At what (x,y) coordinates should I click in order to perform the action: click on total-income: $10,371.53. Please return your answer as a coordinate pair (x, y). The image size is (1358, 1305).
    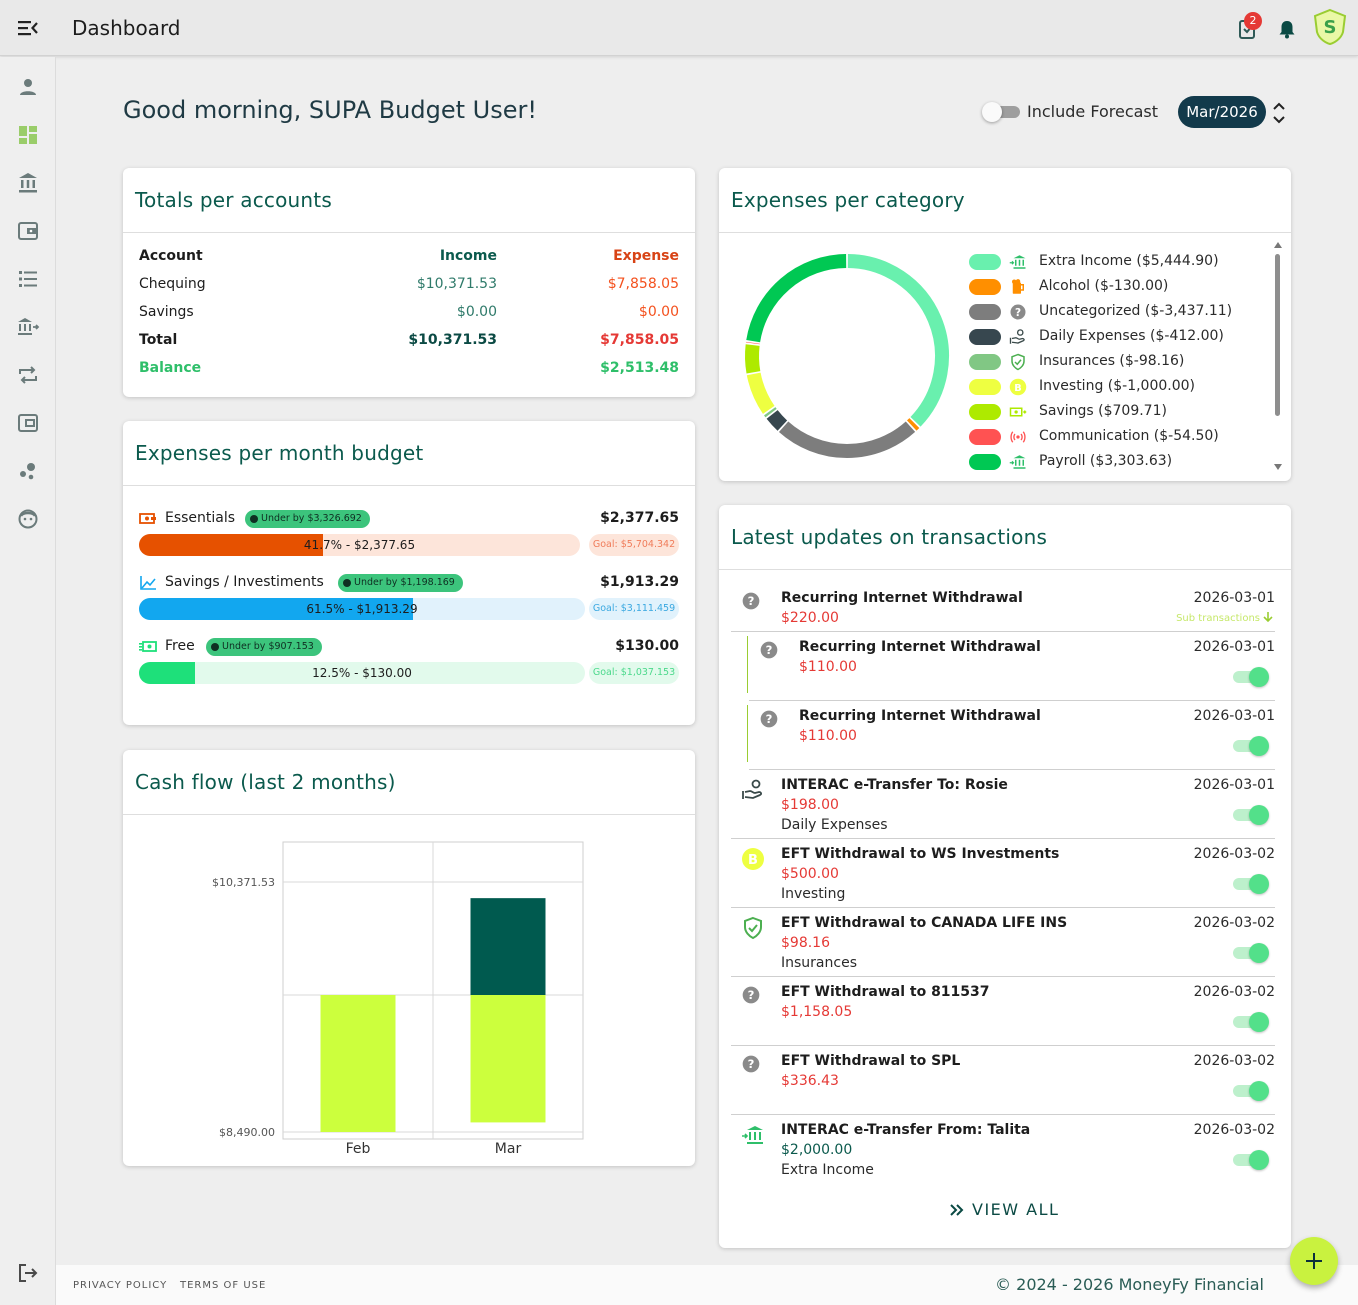
    Looking at the image, I should click on (452, 340).